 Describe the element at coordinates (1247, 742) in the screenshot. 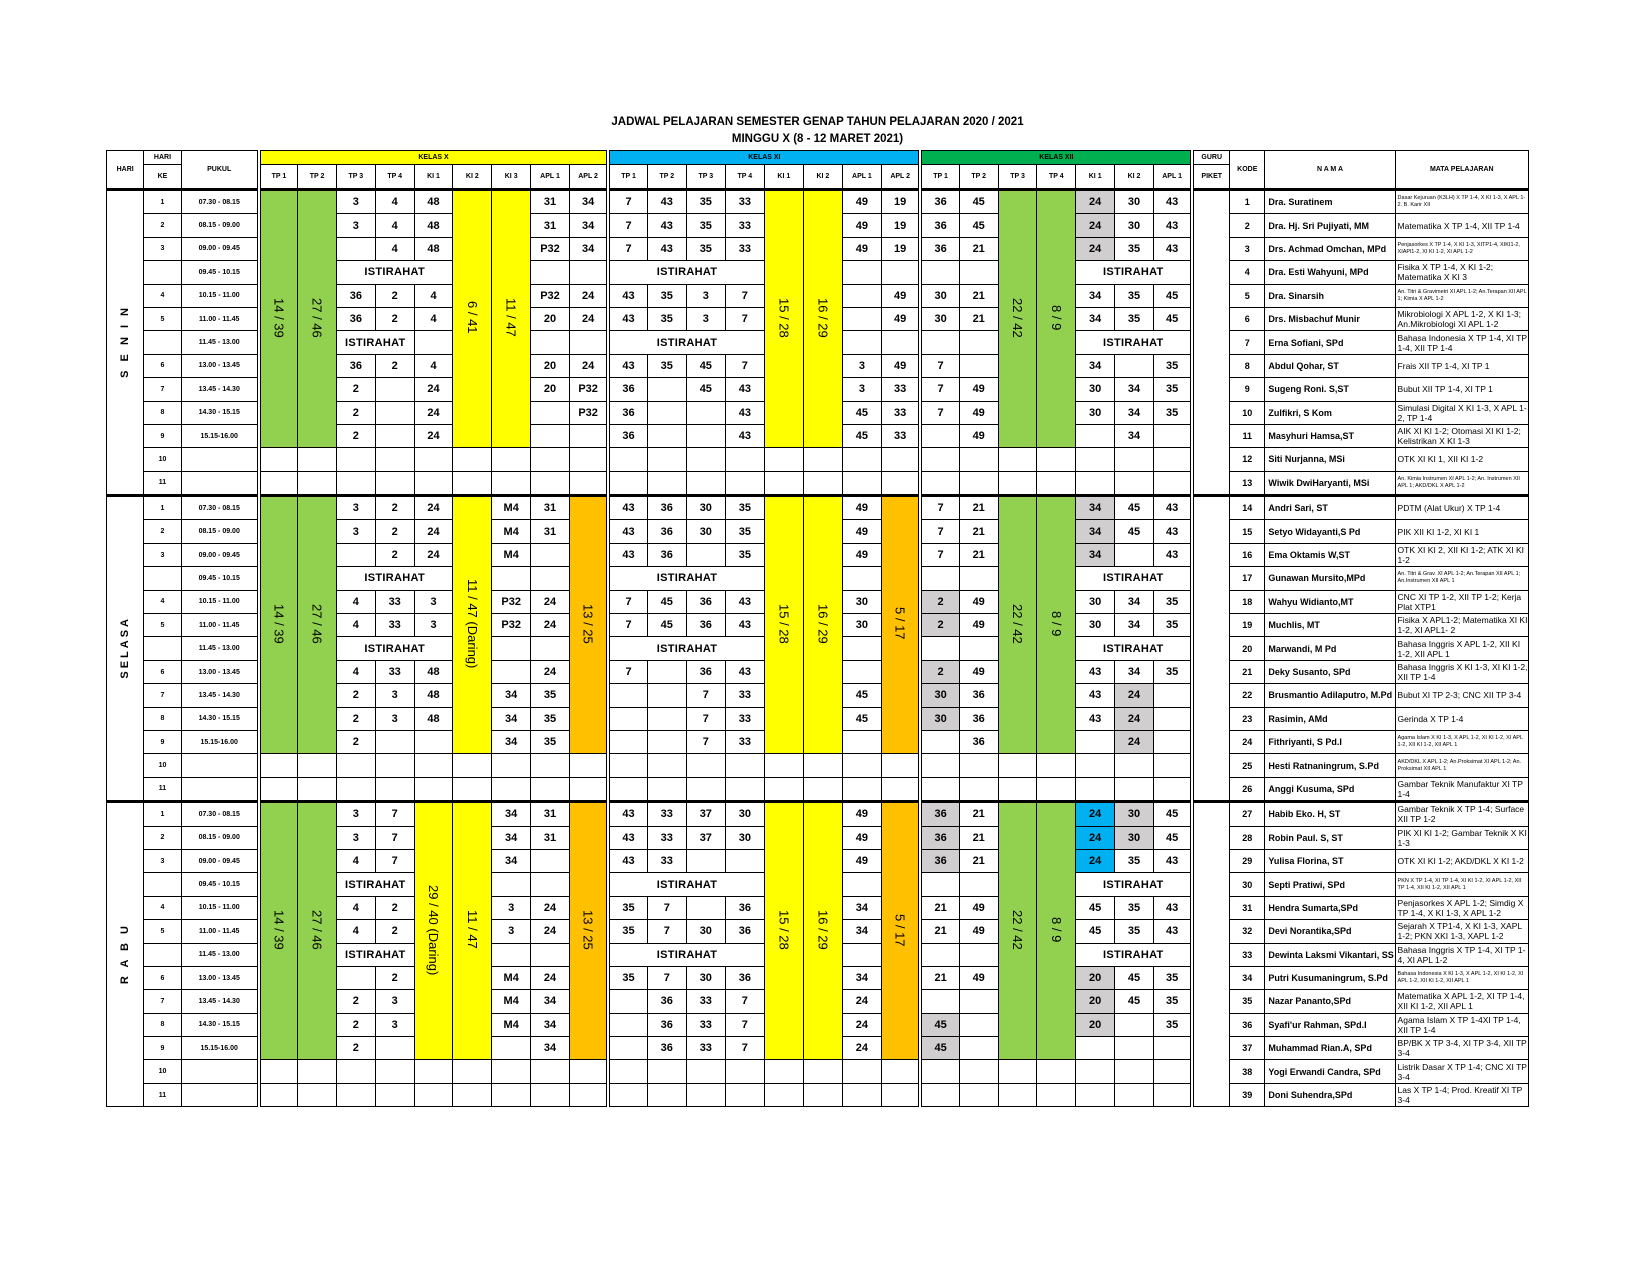

I see `teacher-kode: 24` at that location.